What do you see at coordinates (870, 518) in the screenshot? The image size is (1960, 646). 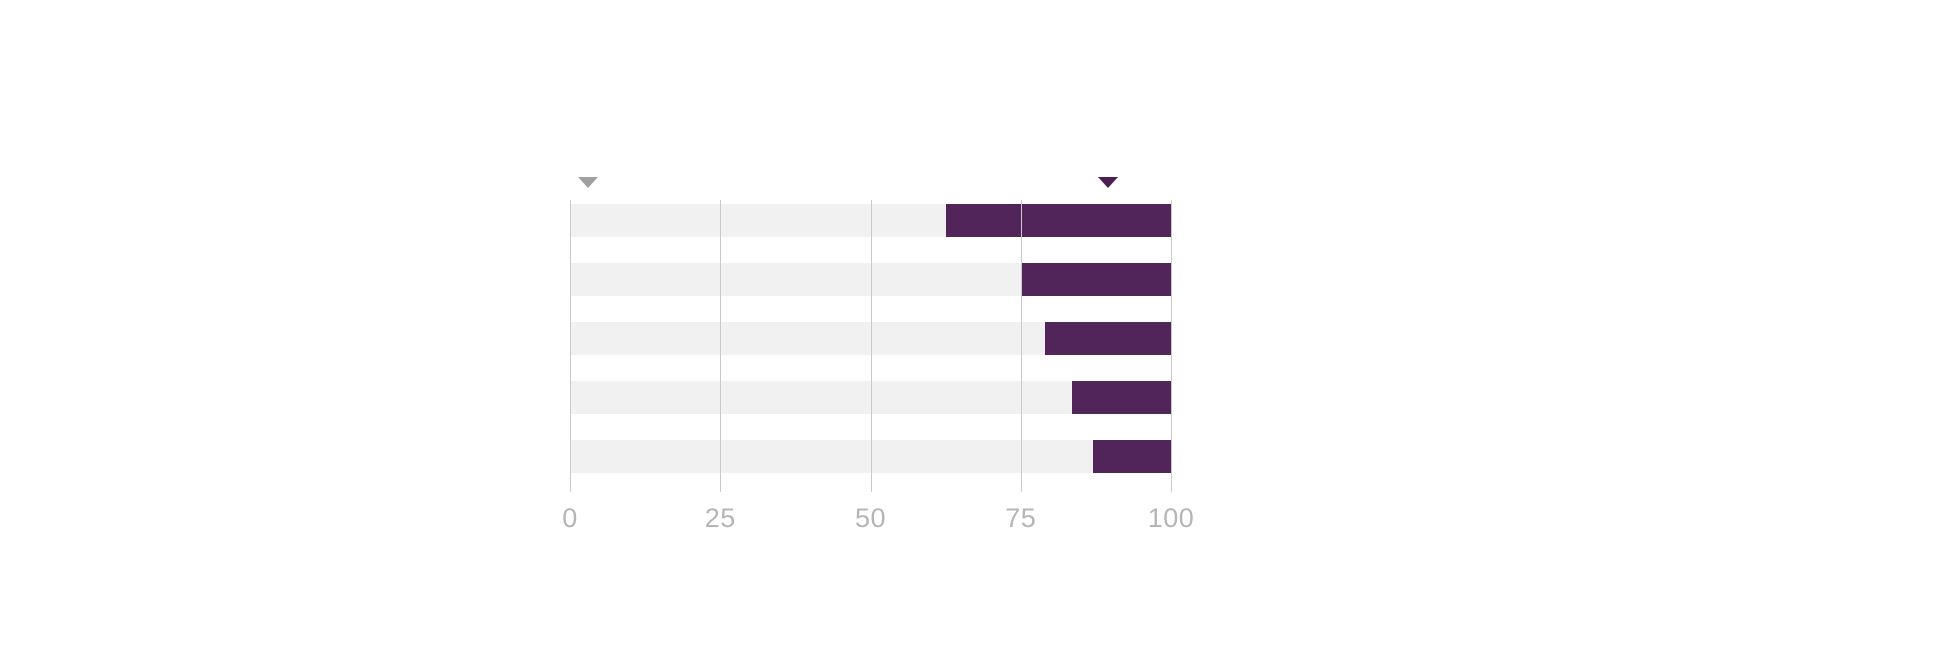 I see `x-tick-label: 50` at bounding box center [870, 518].